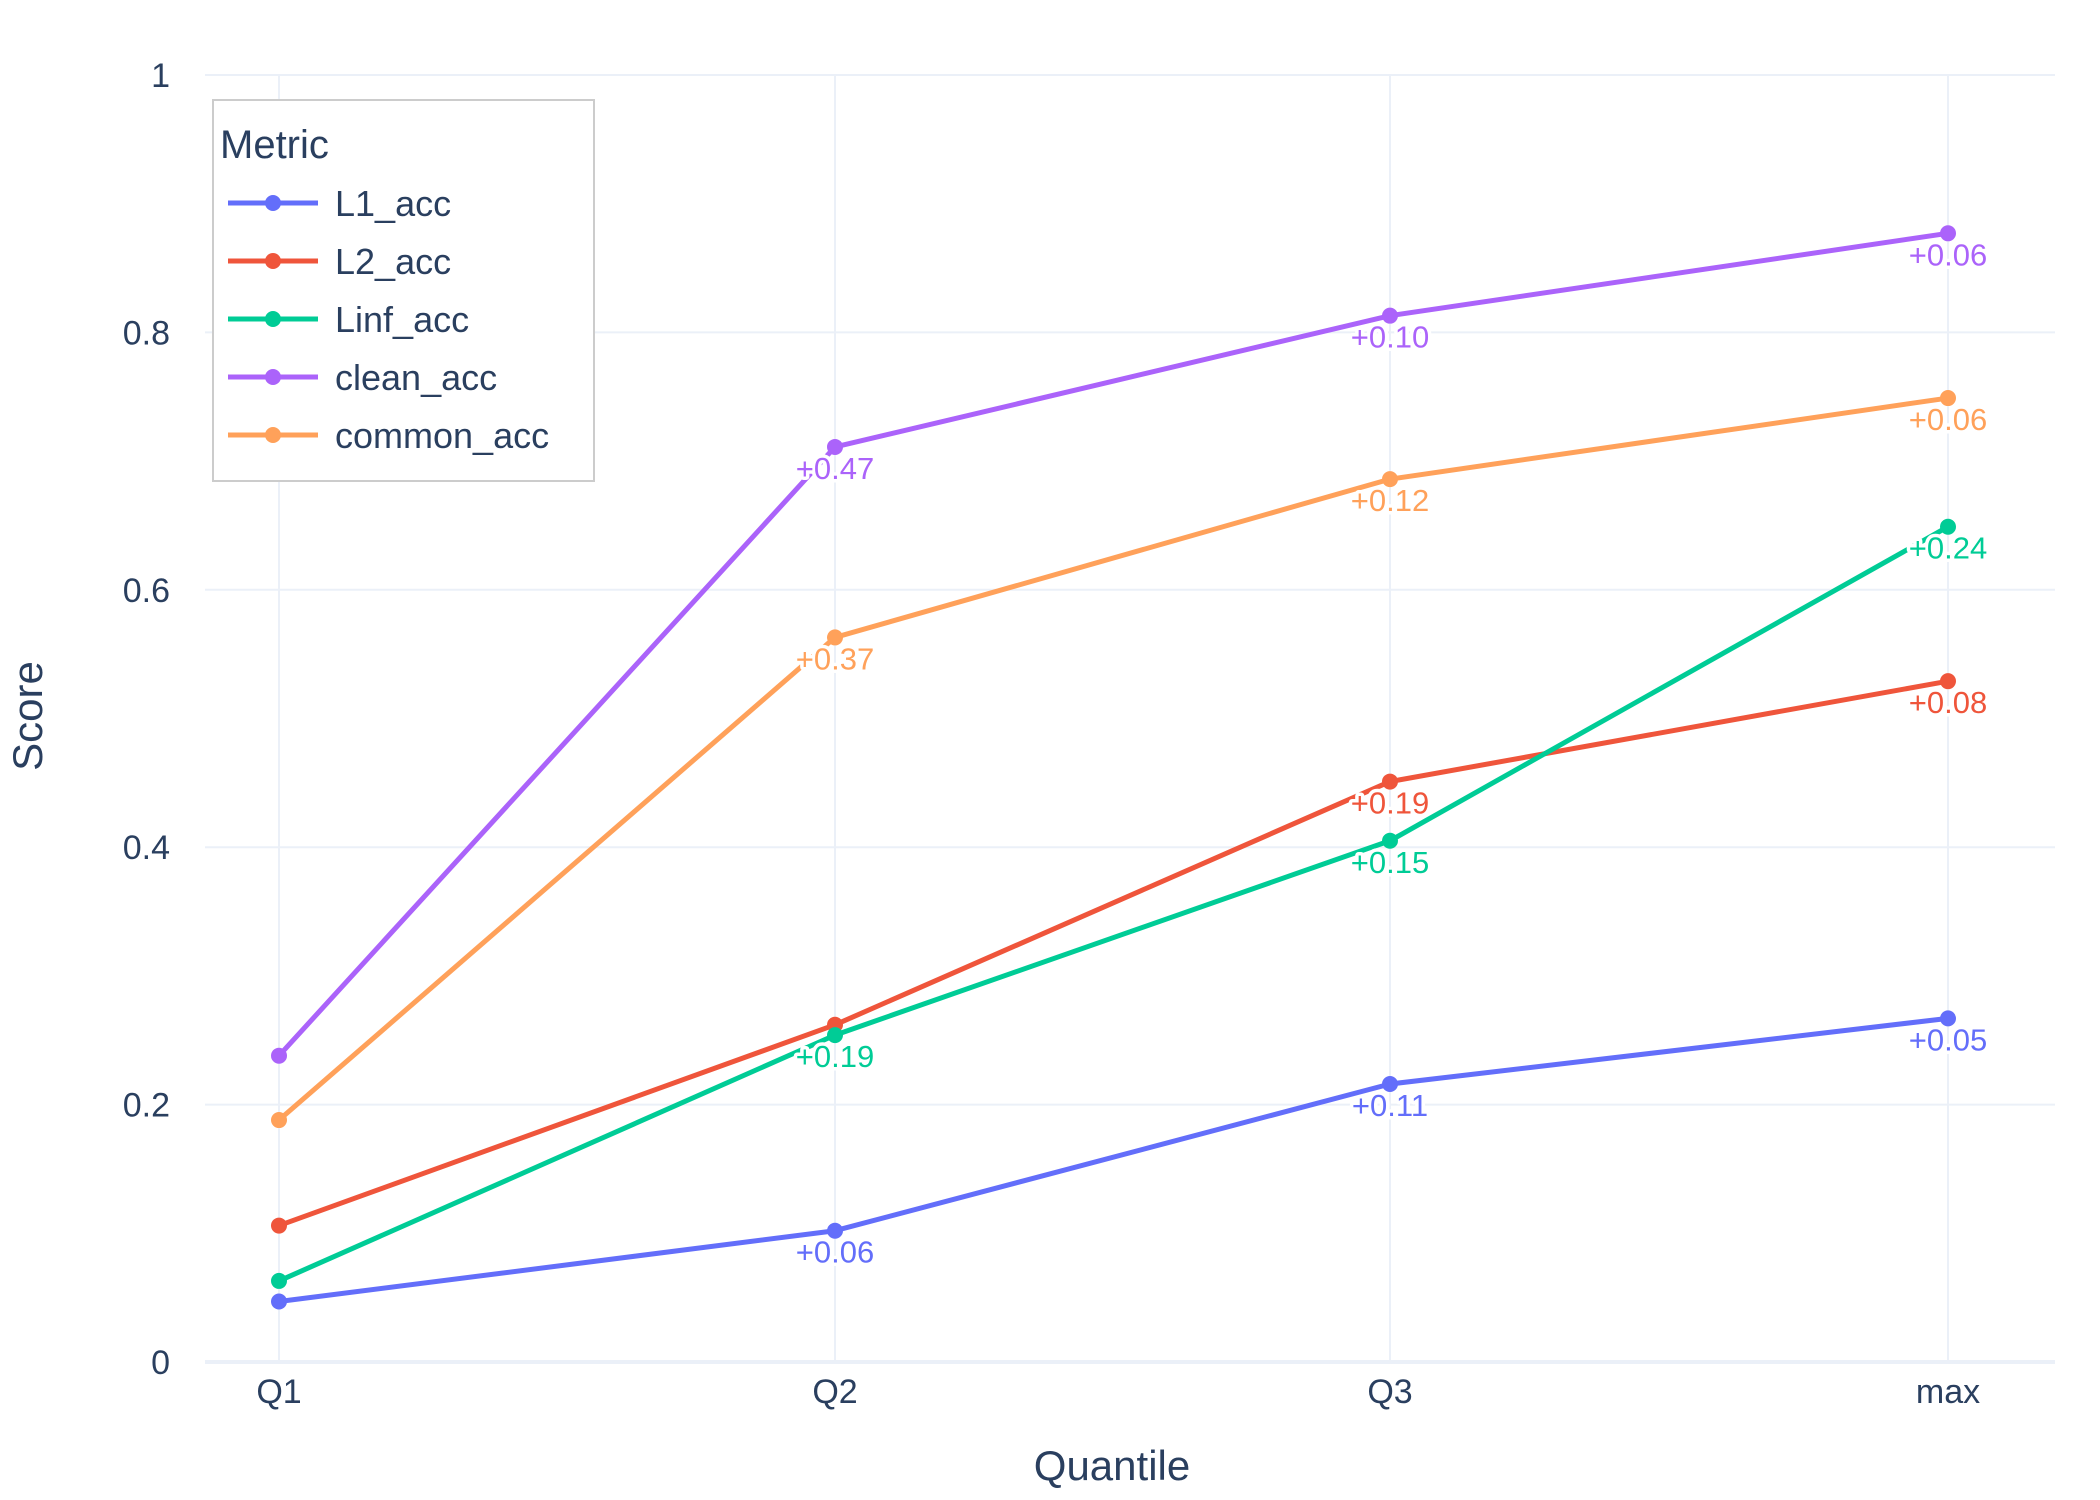 This screenshot has height=1500, width=2100. I want to click on legend-title: Metric, so click(274, 145).